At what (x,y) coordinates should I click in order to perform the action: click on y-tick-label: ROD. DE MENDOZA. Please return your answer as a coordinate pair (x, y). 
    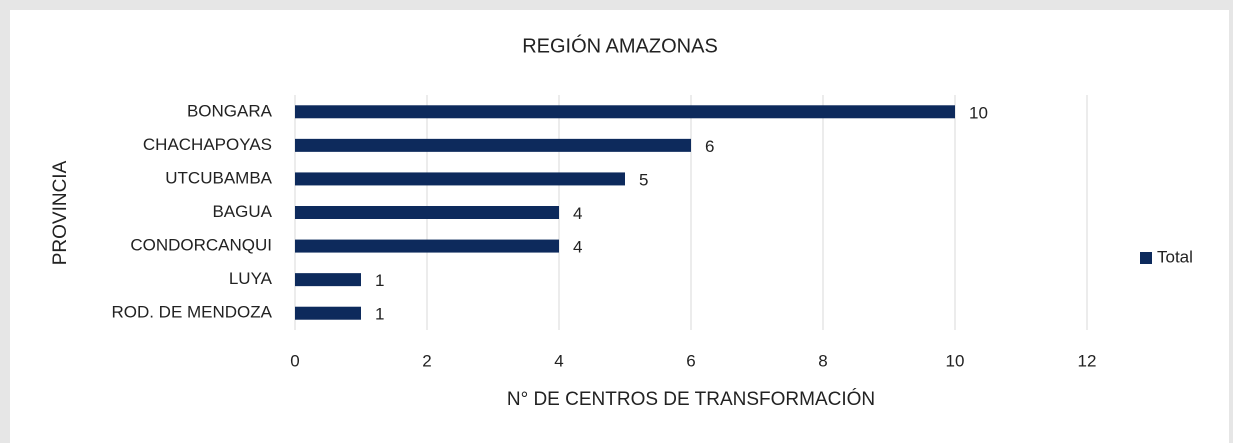
    Looking at the image, I should click on (191, 312).